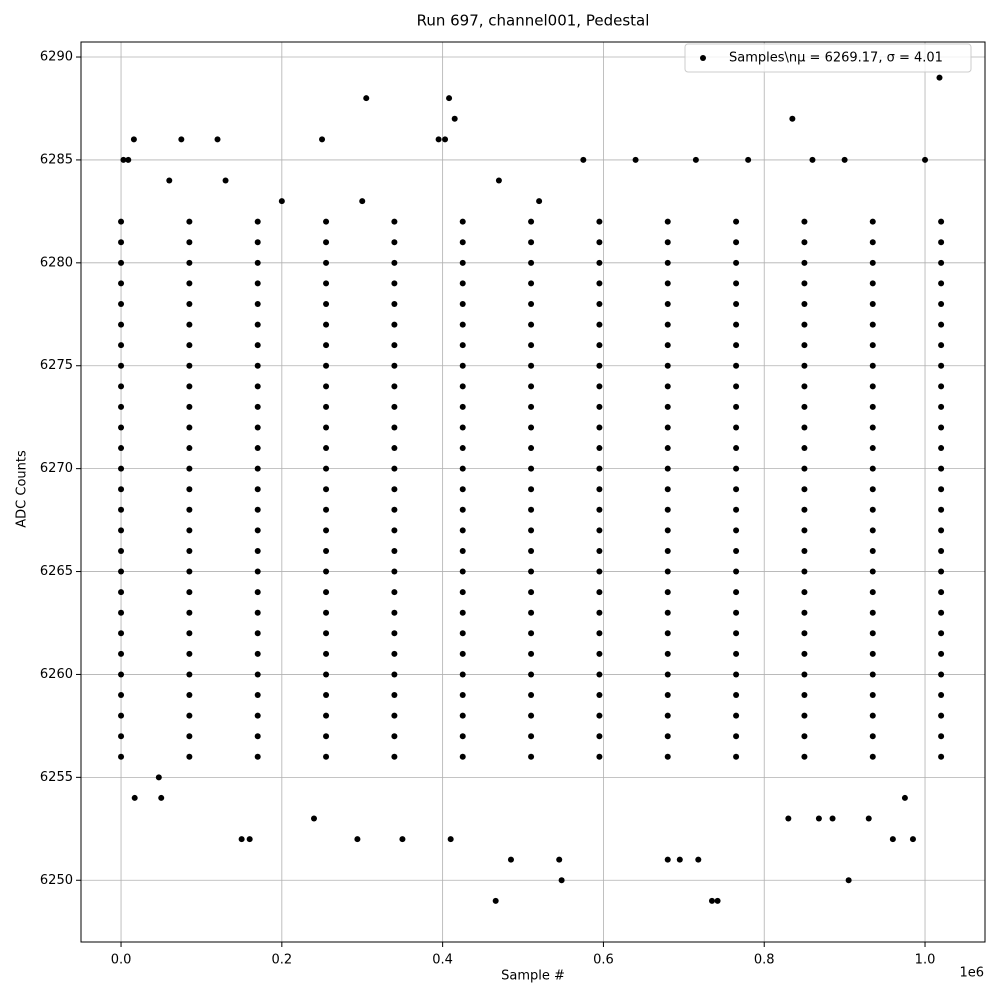 The image size is (1000, 1000). I want to click on y-tick-label: 6260, so click(56, 674).